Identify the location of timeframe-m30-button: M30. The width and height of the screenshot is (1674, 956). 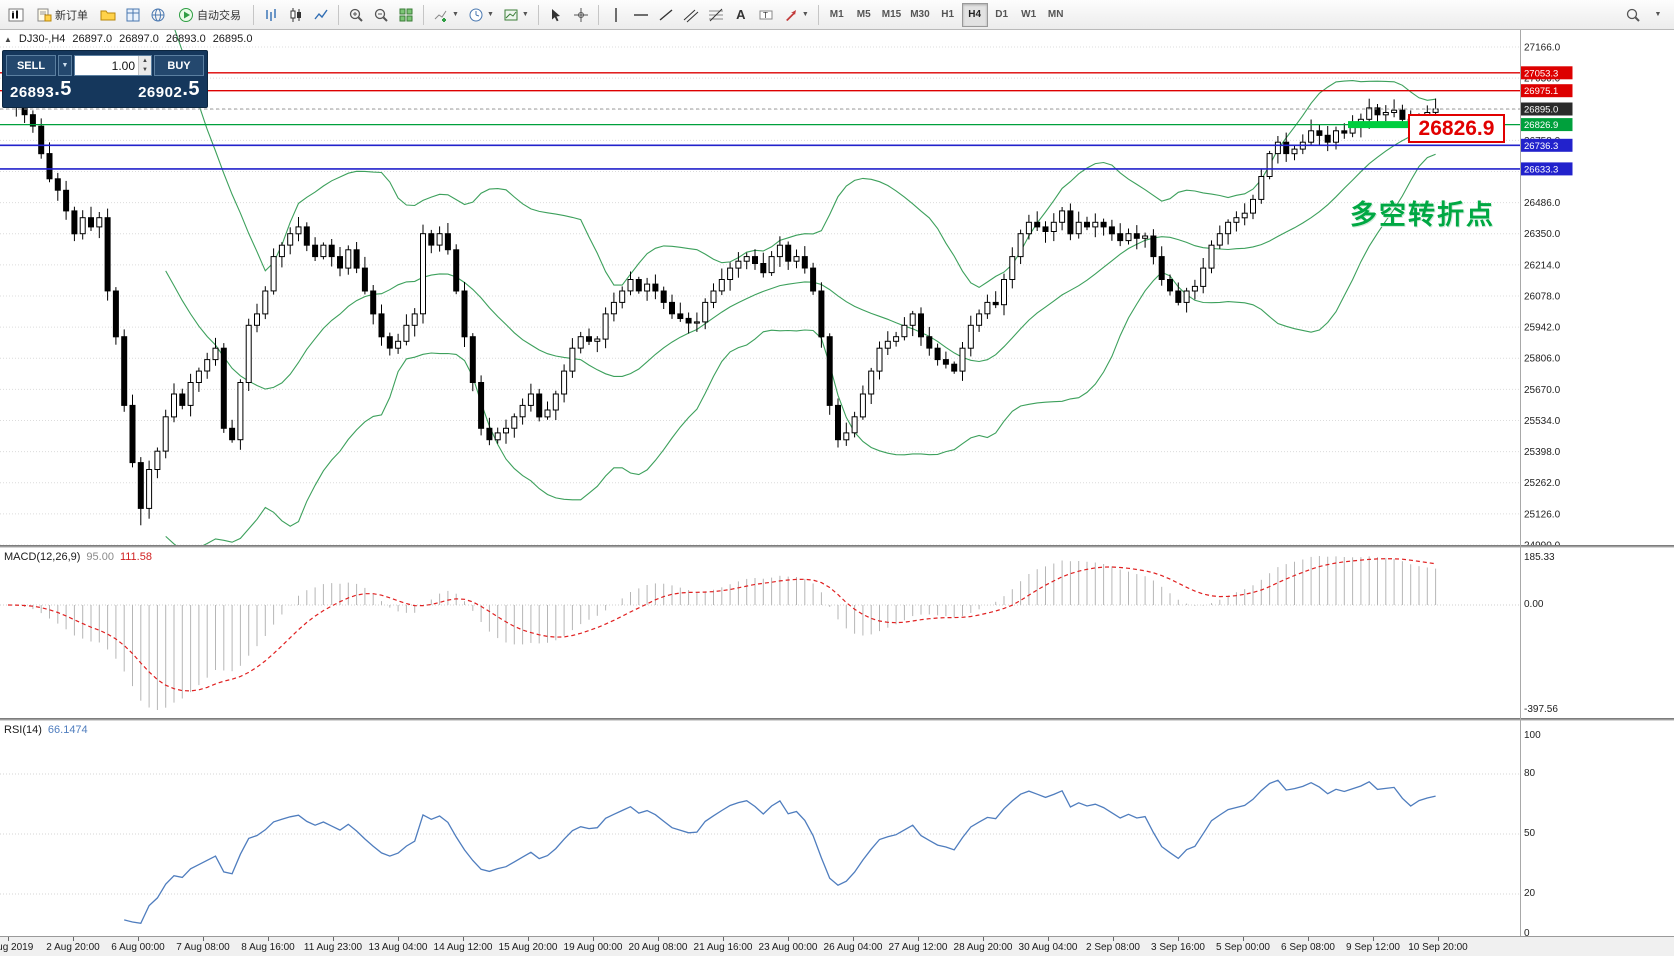
(919, 15).